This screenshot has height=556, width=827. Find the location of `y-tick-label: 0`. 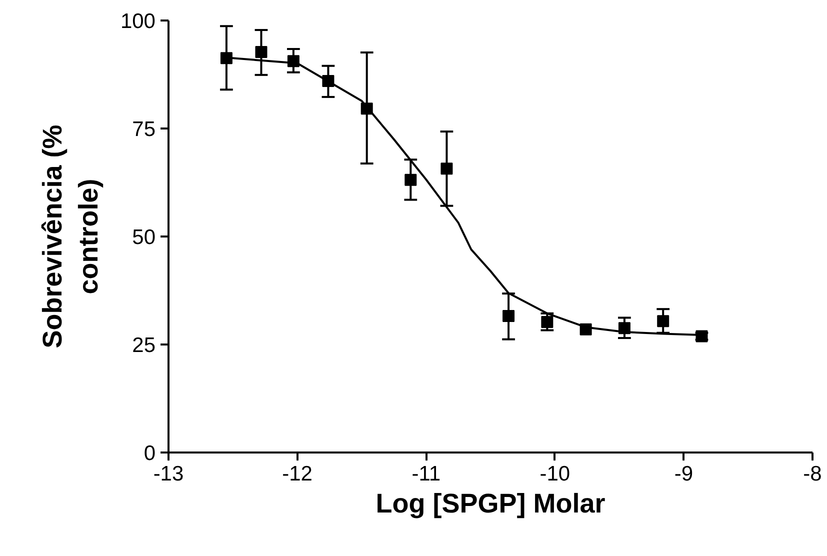

y-tick-label: 0 is located at coordinates (150, 453).